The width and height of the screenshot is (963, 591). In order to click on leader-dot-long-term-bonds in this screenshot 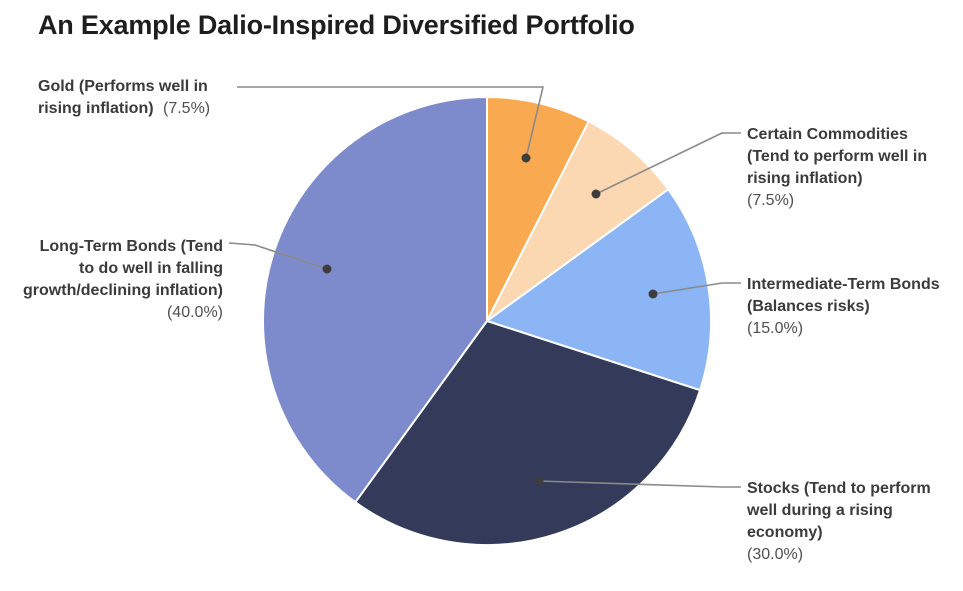, I will do `click(327, 269)`.